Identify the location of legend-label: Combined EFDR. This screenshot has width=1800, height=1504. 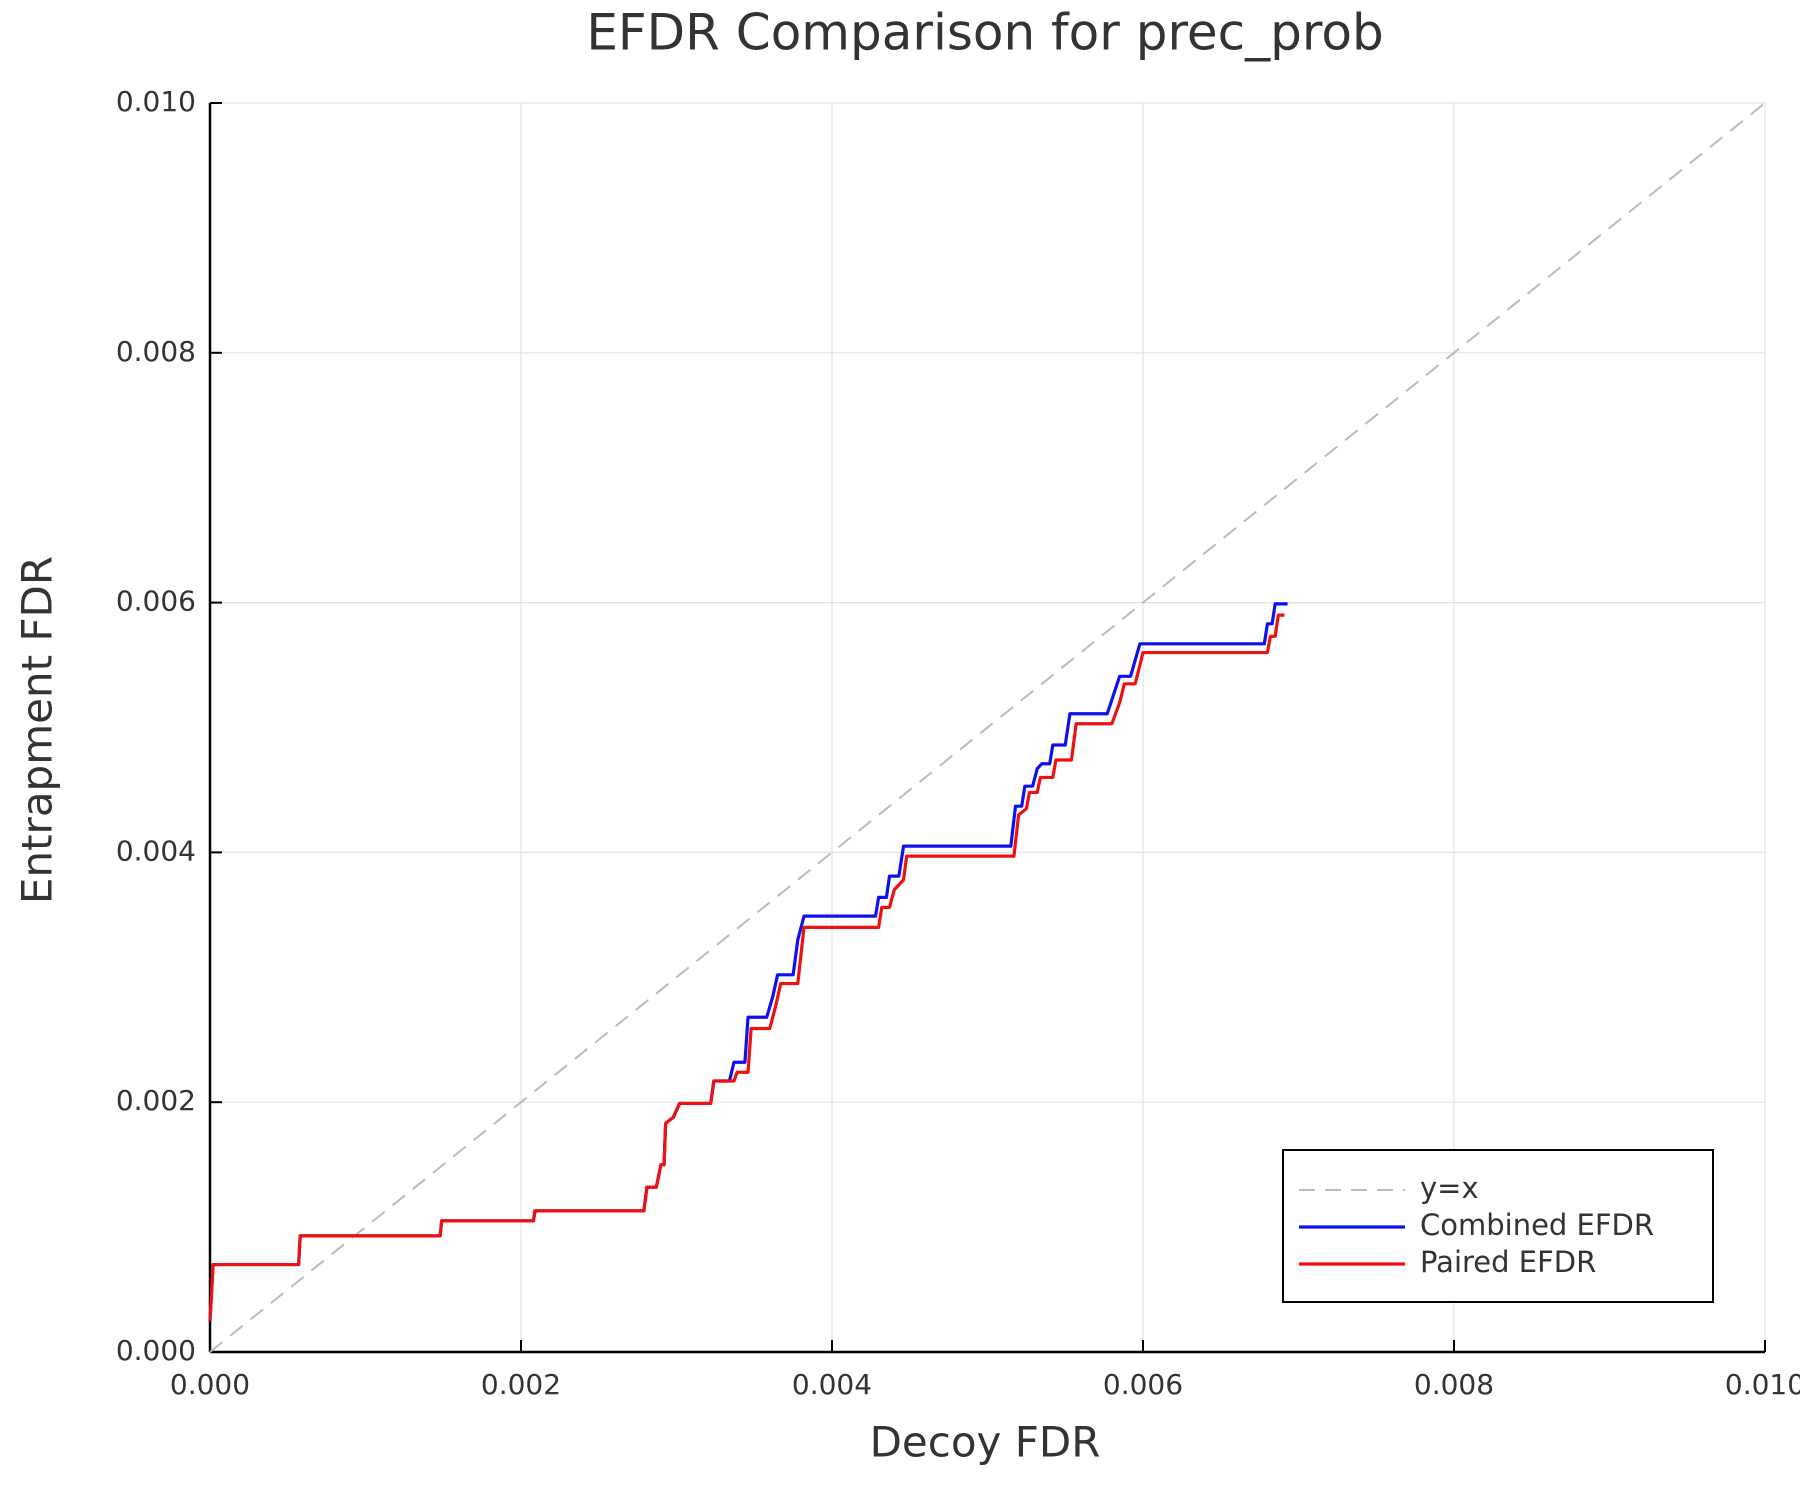
(1537, 1225).